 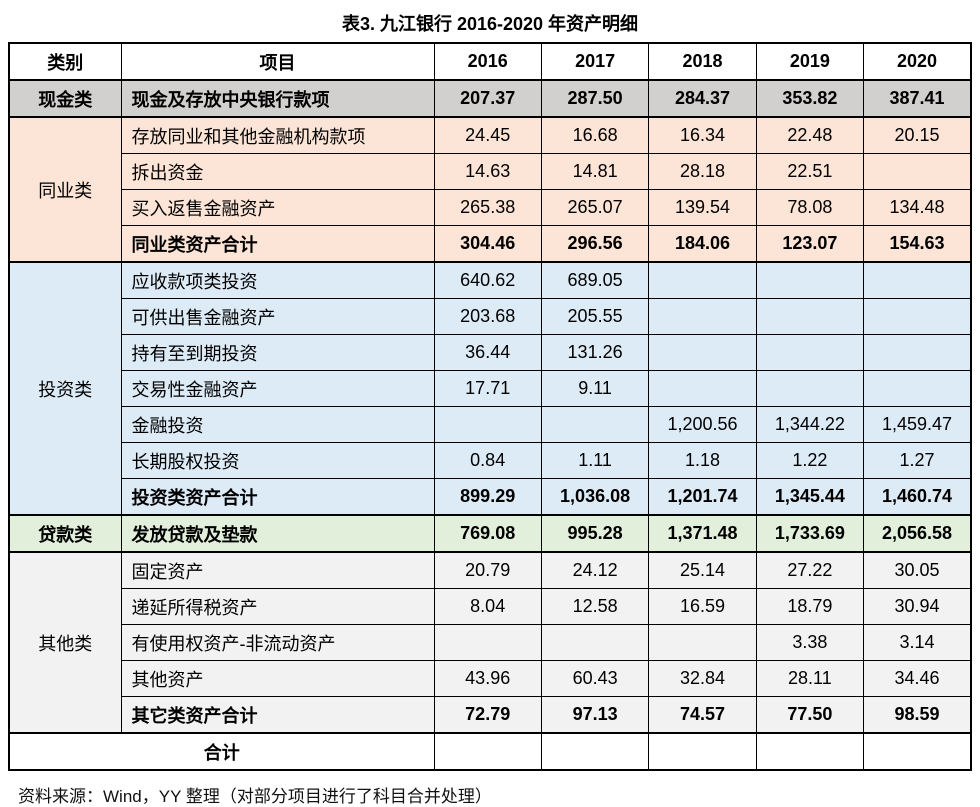 What do you see at coordinates (917, 460) in the screenshot?
I see `value-cell: 1.27` at bounding box center [917, 460].